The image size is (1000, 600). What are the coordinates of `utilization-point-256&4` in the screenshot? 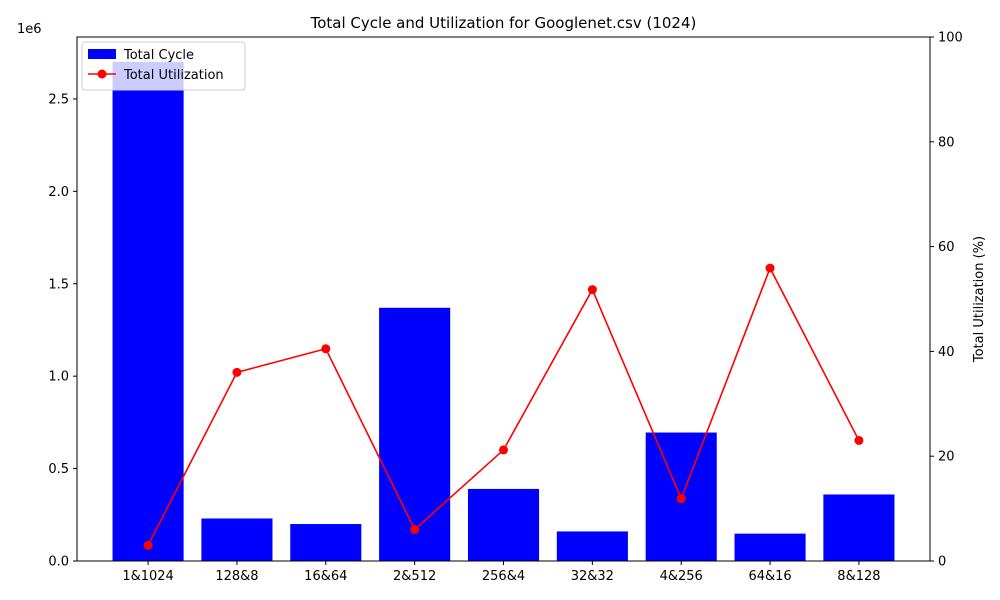 It's located at (503, 450).